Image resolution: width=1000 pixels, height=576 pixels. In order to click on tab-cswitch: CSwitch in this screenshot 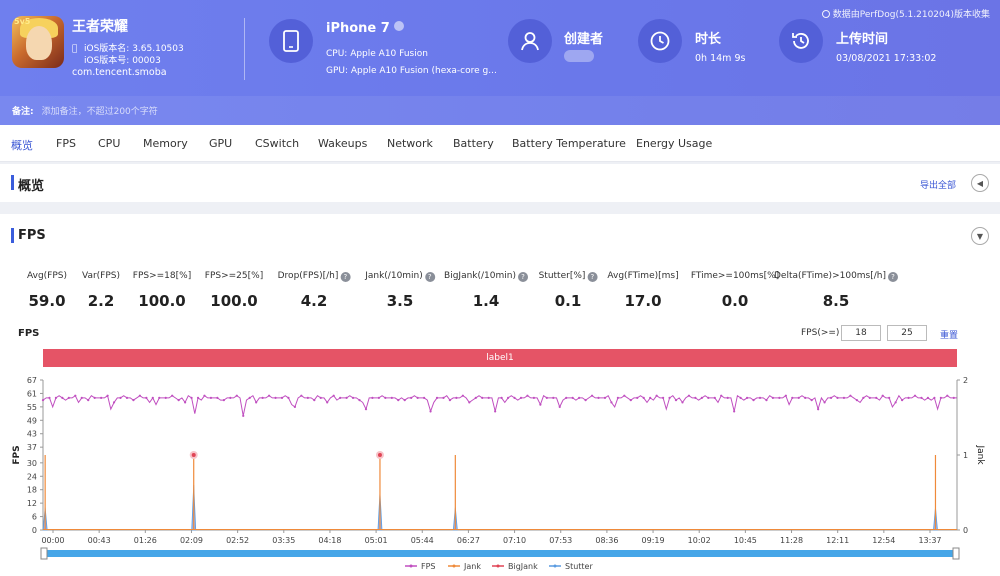, I will do `click(277, 143)`.